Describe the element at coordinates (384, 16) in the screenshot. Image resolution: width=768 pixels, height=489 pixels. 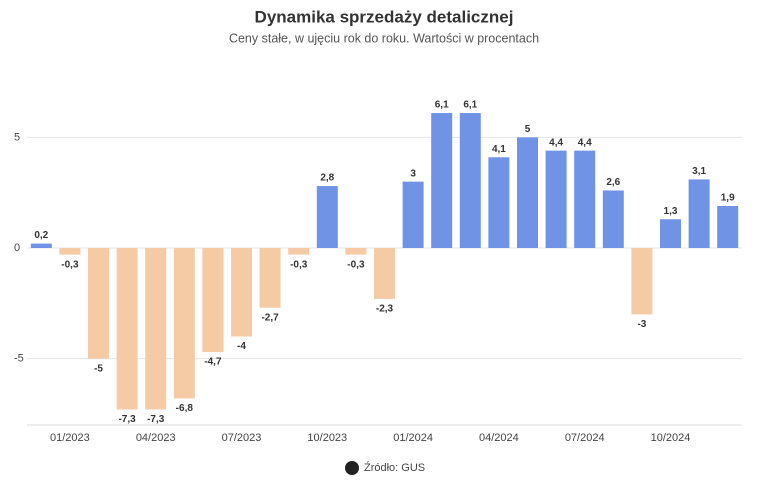
I see `chart-title: Dynamika sprzedaży detalicznej` at that location.